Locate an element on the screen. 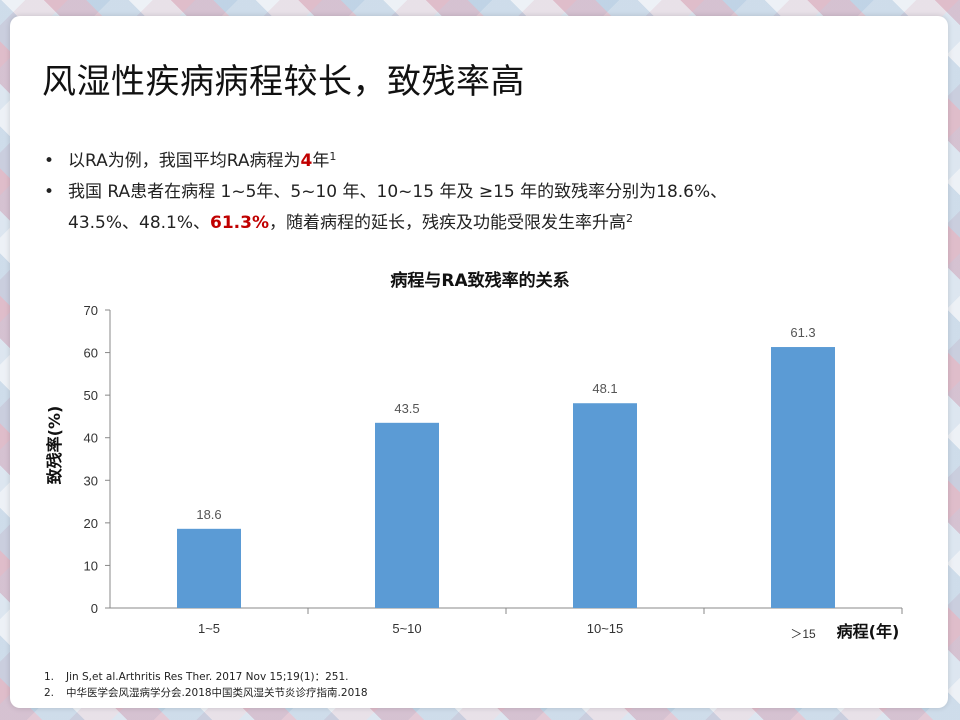 This screenshot has height=720, width=960. x-axis-label: 病程(年) is located at coordinates (868, 631).